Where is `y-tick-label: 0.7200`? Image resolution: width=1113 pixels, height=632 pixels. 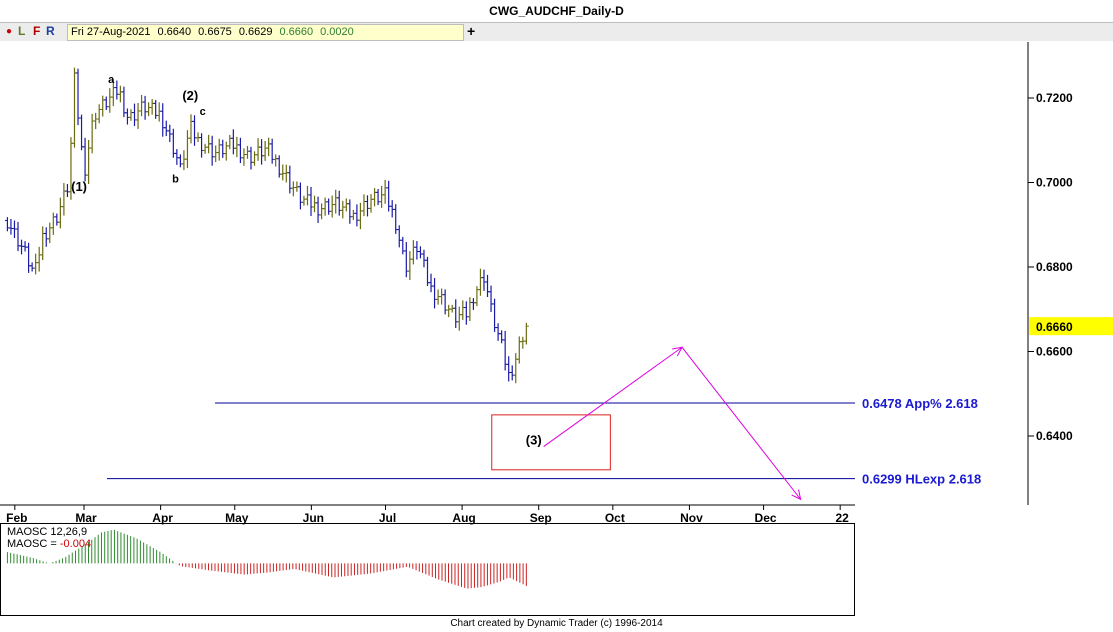
y-tick-label: 0.7200 is located at coordinates (1054, 98).